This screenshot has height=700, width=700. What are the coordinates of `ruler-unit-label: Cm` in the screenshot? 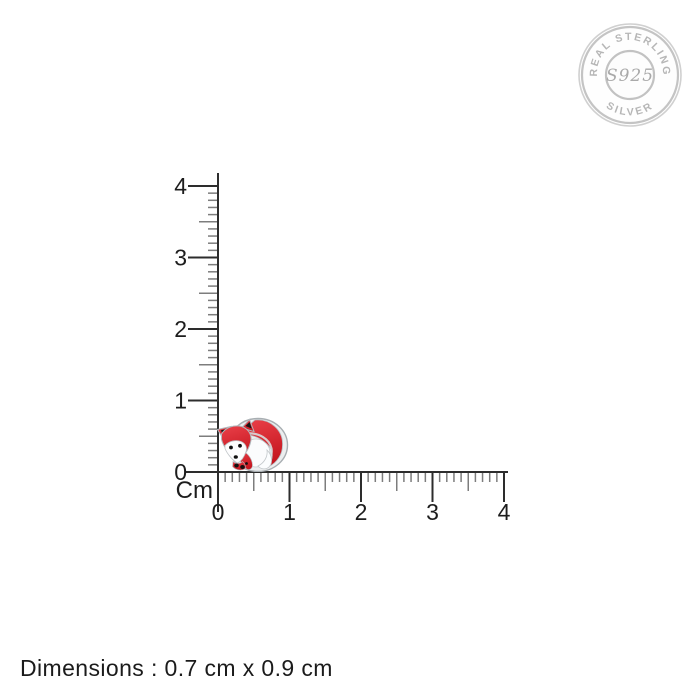 It's located at (194, 490).